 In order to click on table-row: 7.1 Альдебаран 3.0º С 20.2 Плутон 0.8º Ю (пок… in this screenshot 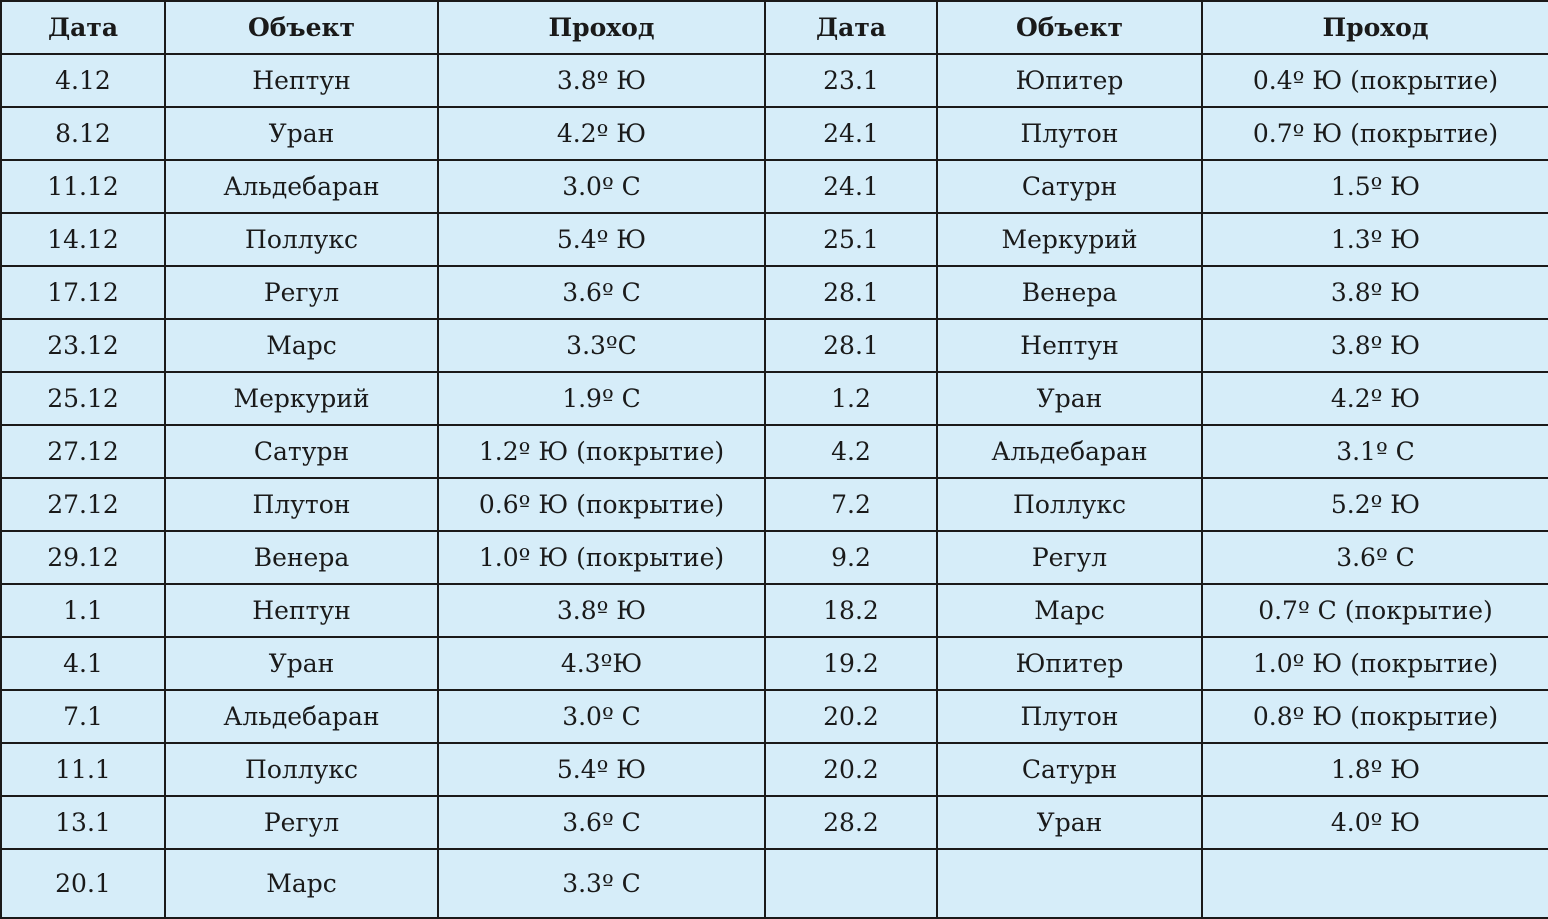, I will do `click(774, 716)`.